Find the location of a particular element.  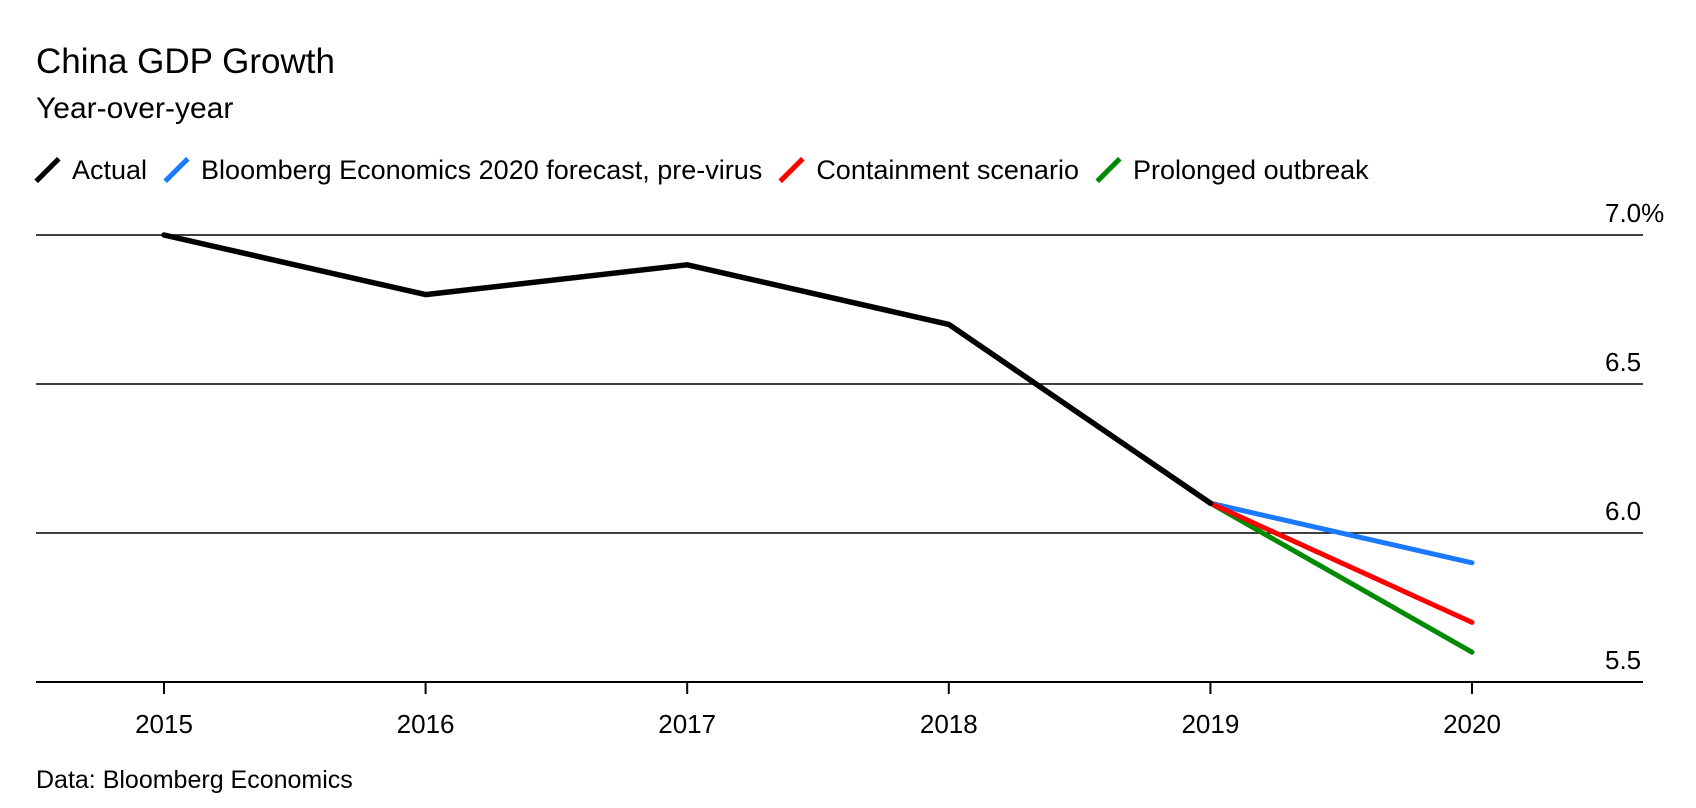

series-line-pre-virus-forecast is located at coordinates (1341, 533).